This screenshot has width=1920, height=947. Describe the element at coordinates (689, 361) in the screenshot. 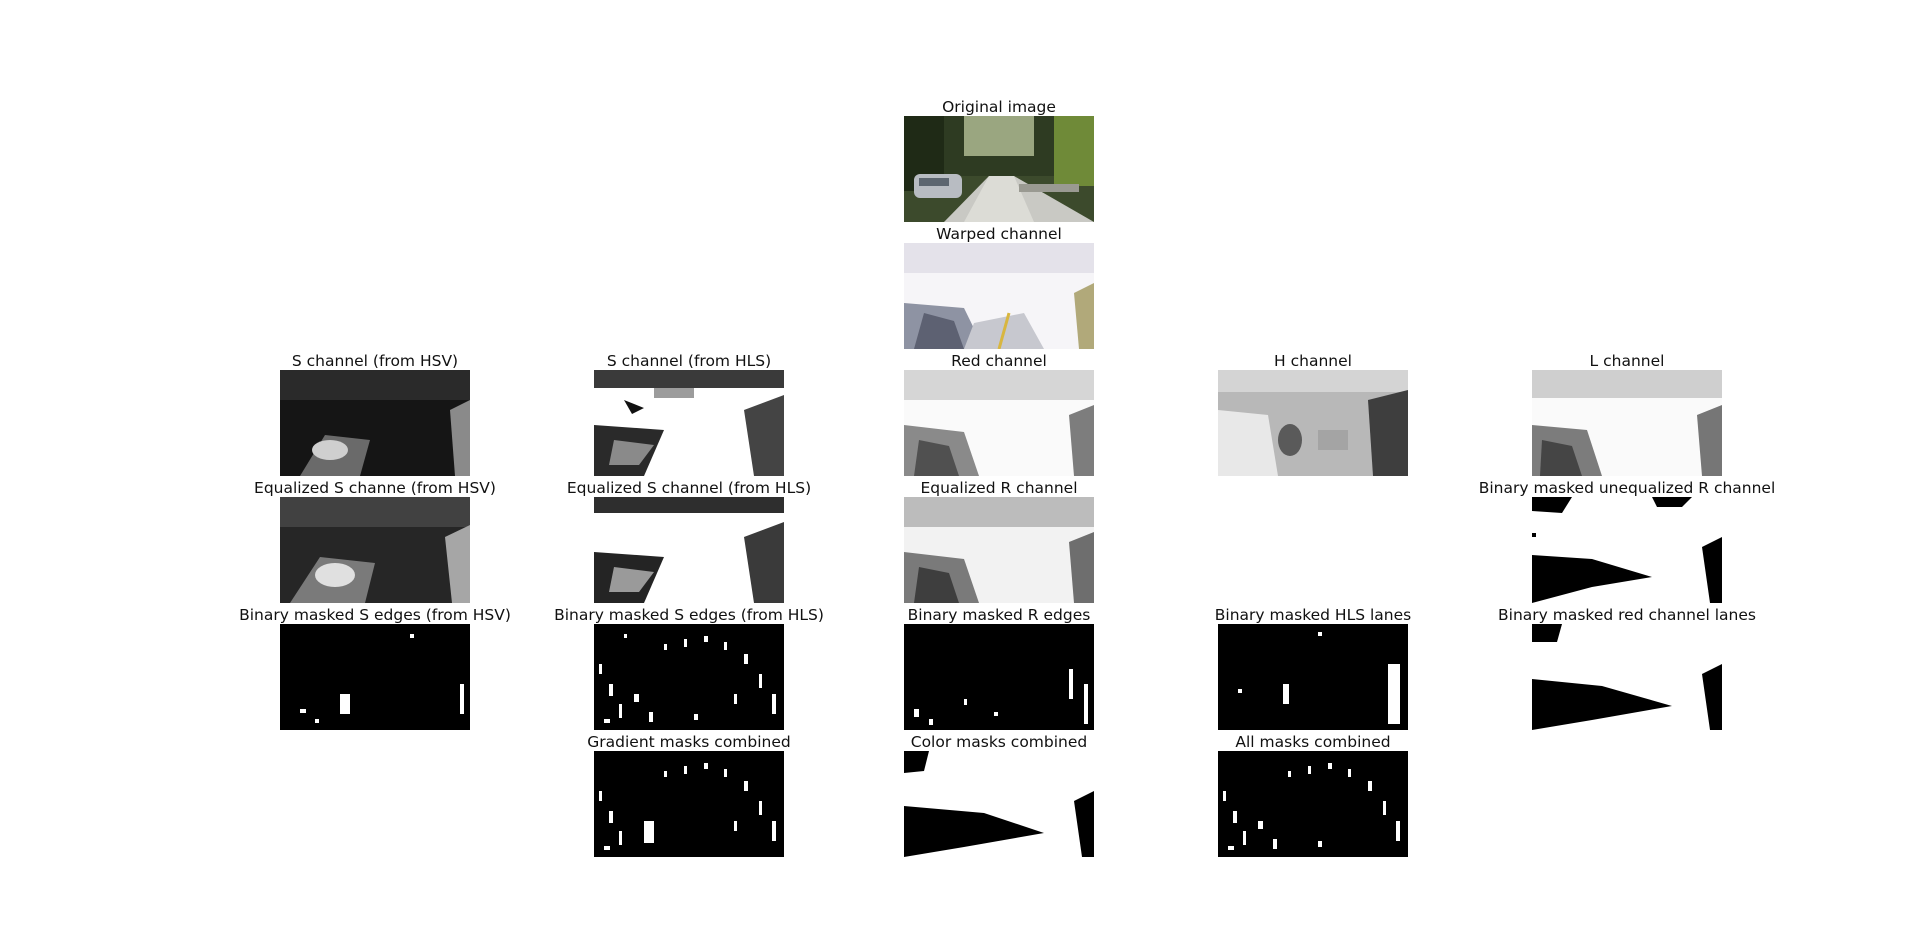

I see `panel-title: S channel (from HLS)` at that location.